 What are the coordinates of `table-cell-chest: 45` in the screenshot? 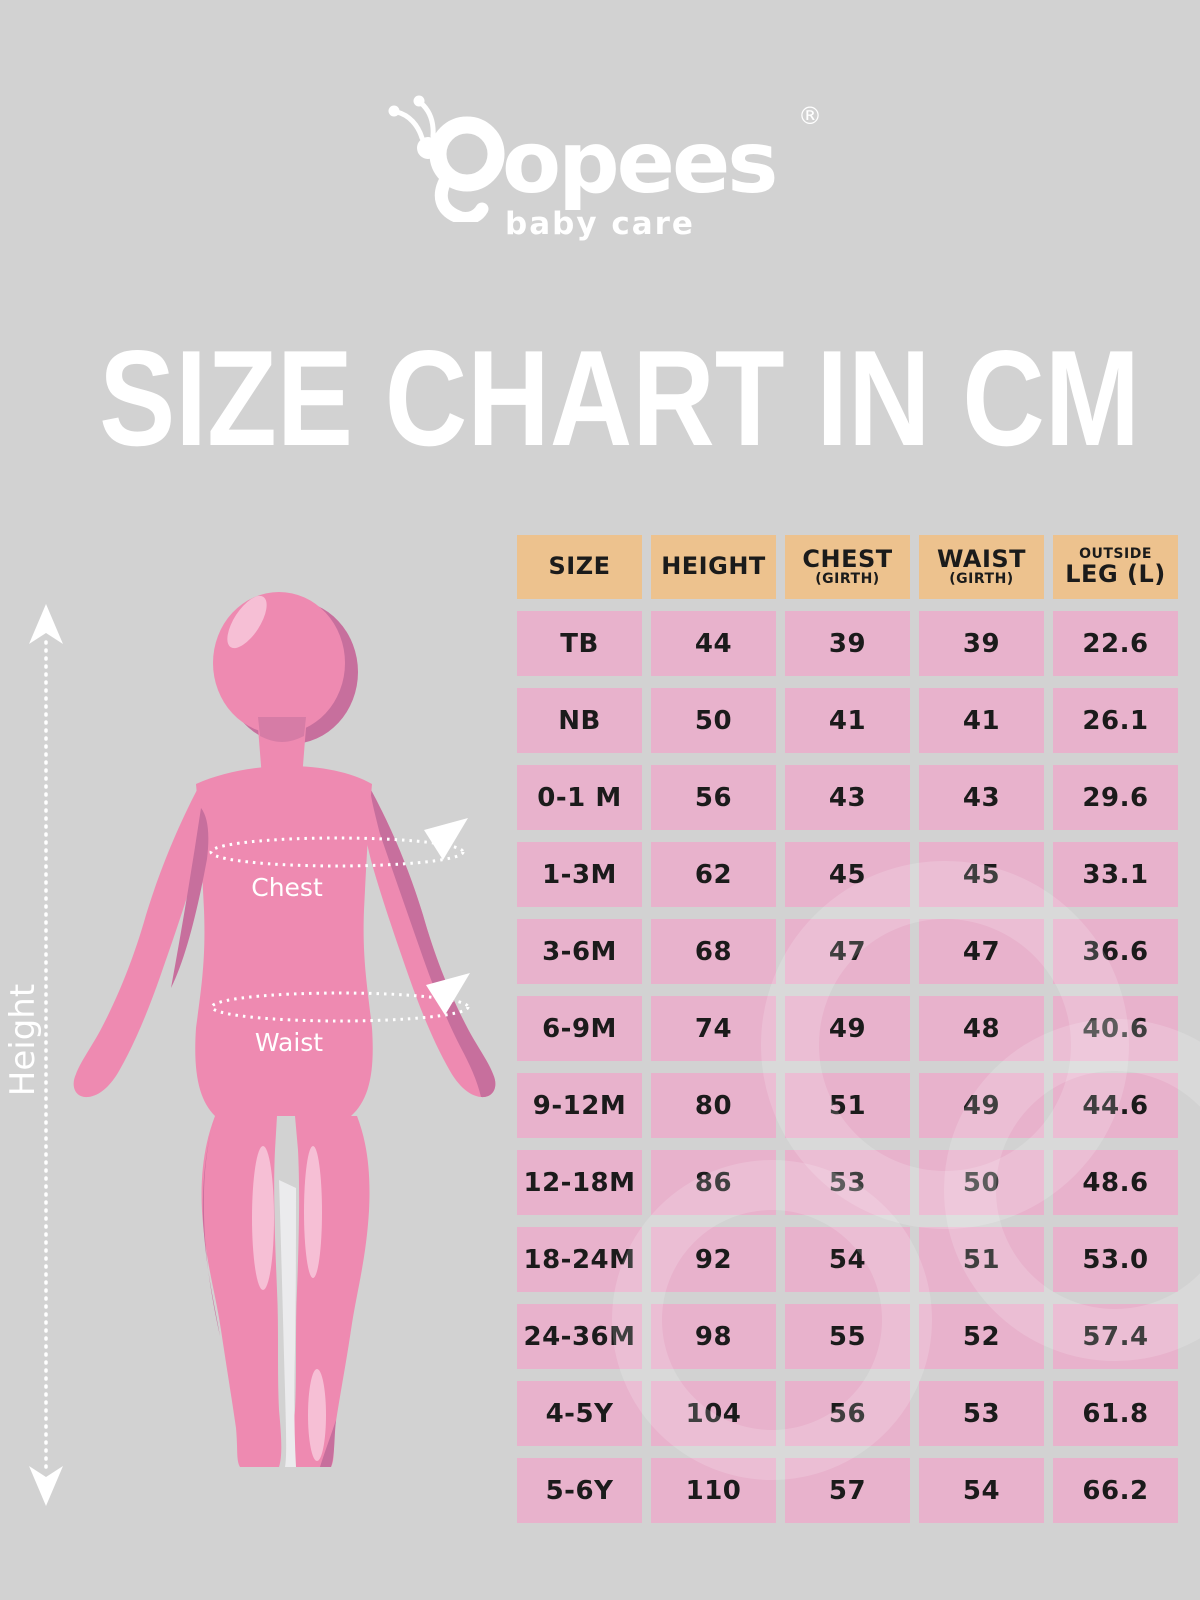 It's located at (847, 874).